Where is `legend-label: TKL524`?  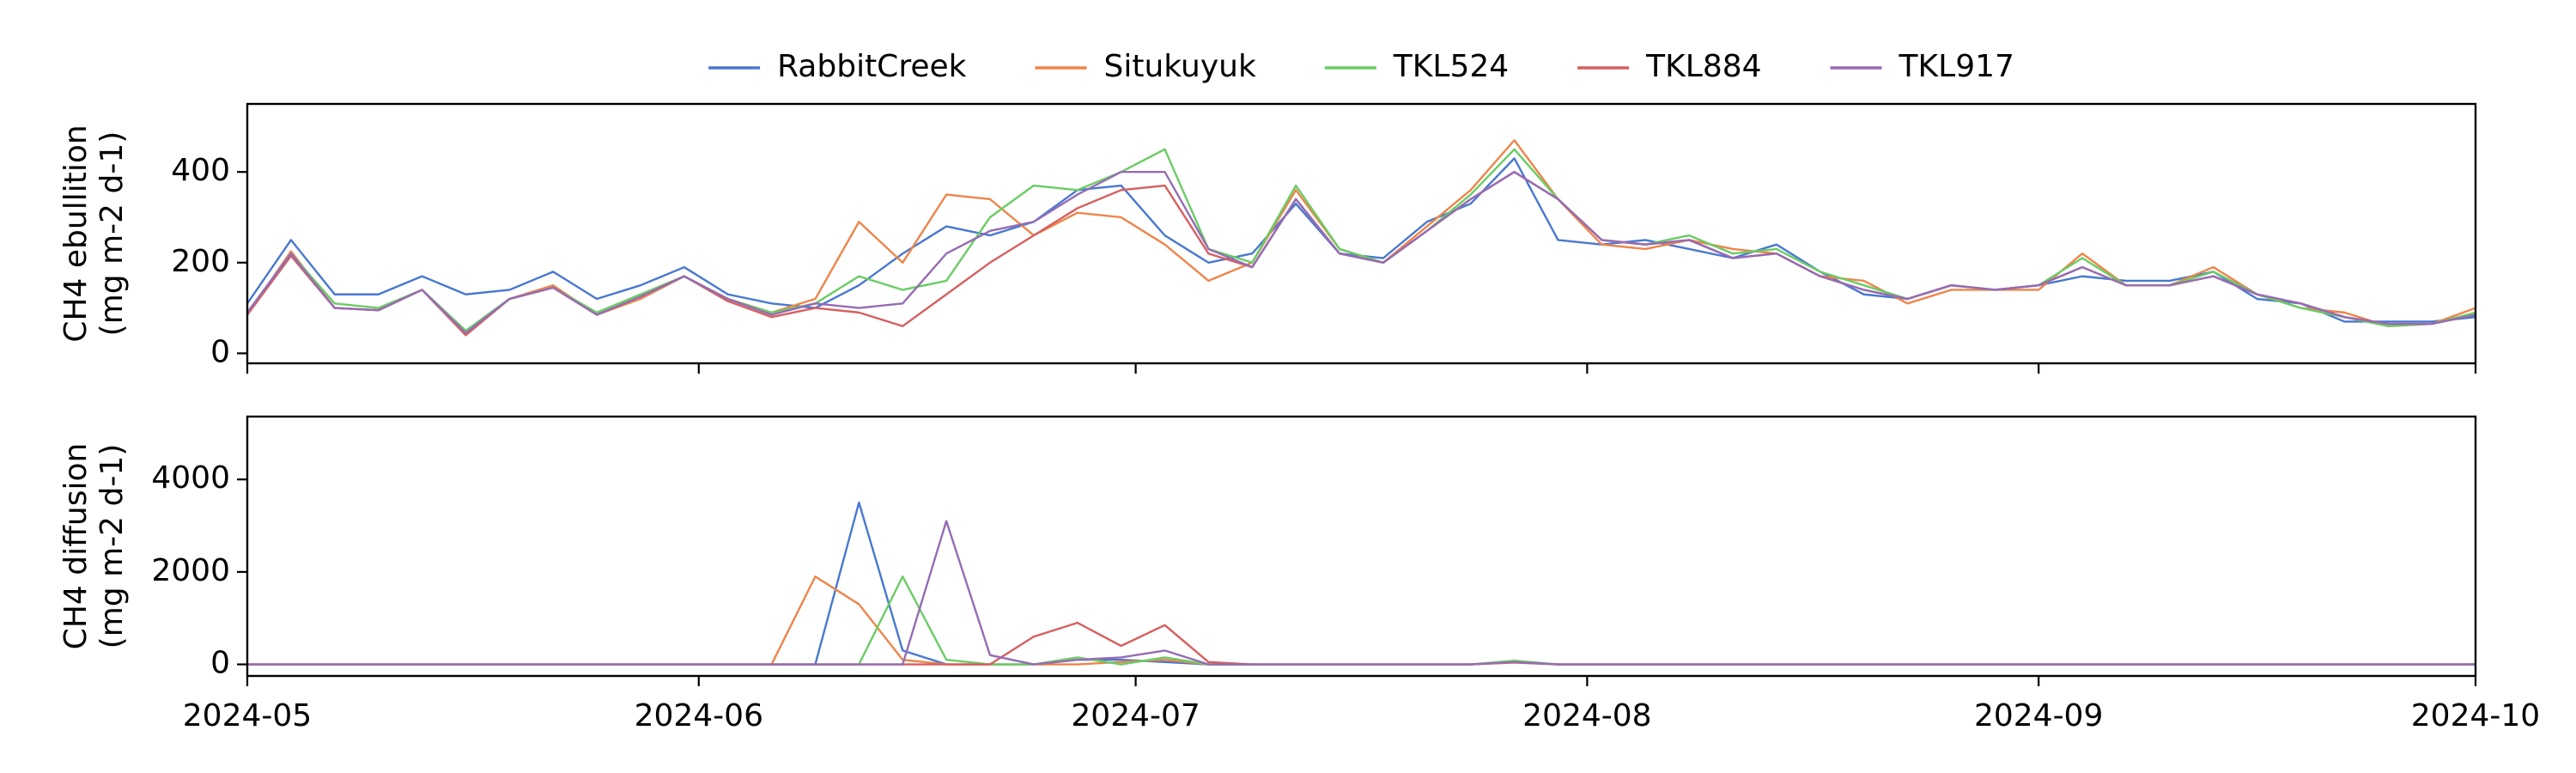 legend-label: TKL524 is located at coordinates (1451, 66).